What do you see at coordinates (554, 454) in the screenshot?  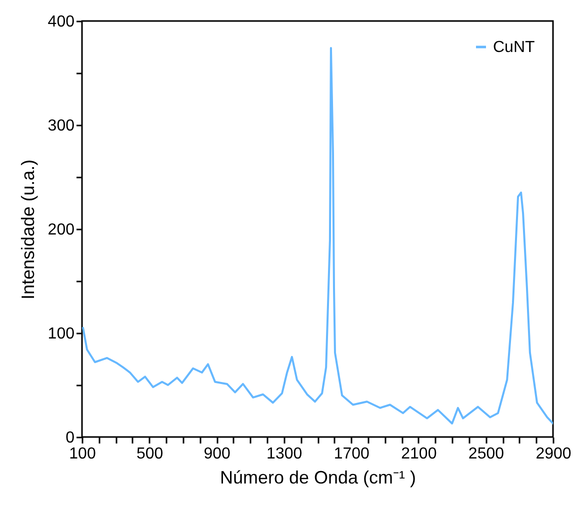 I see `x-tick-label: 2900` at bounding box center [554, 454].